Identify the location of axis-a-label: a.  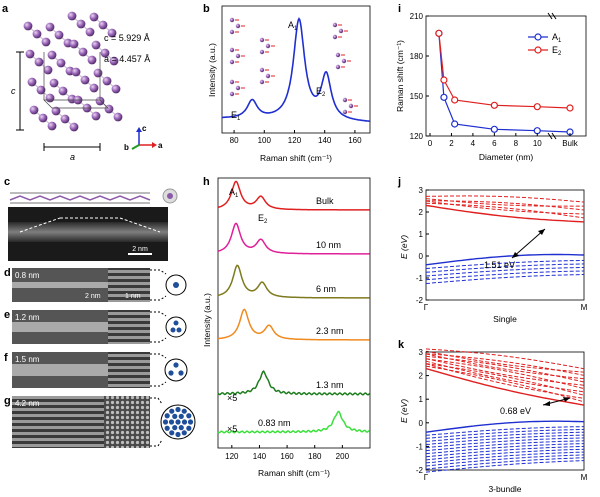
(160, 145).